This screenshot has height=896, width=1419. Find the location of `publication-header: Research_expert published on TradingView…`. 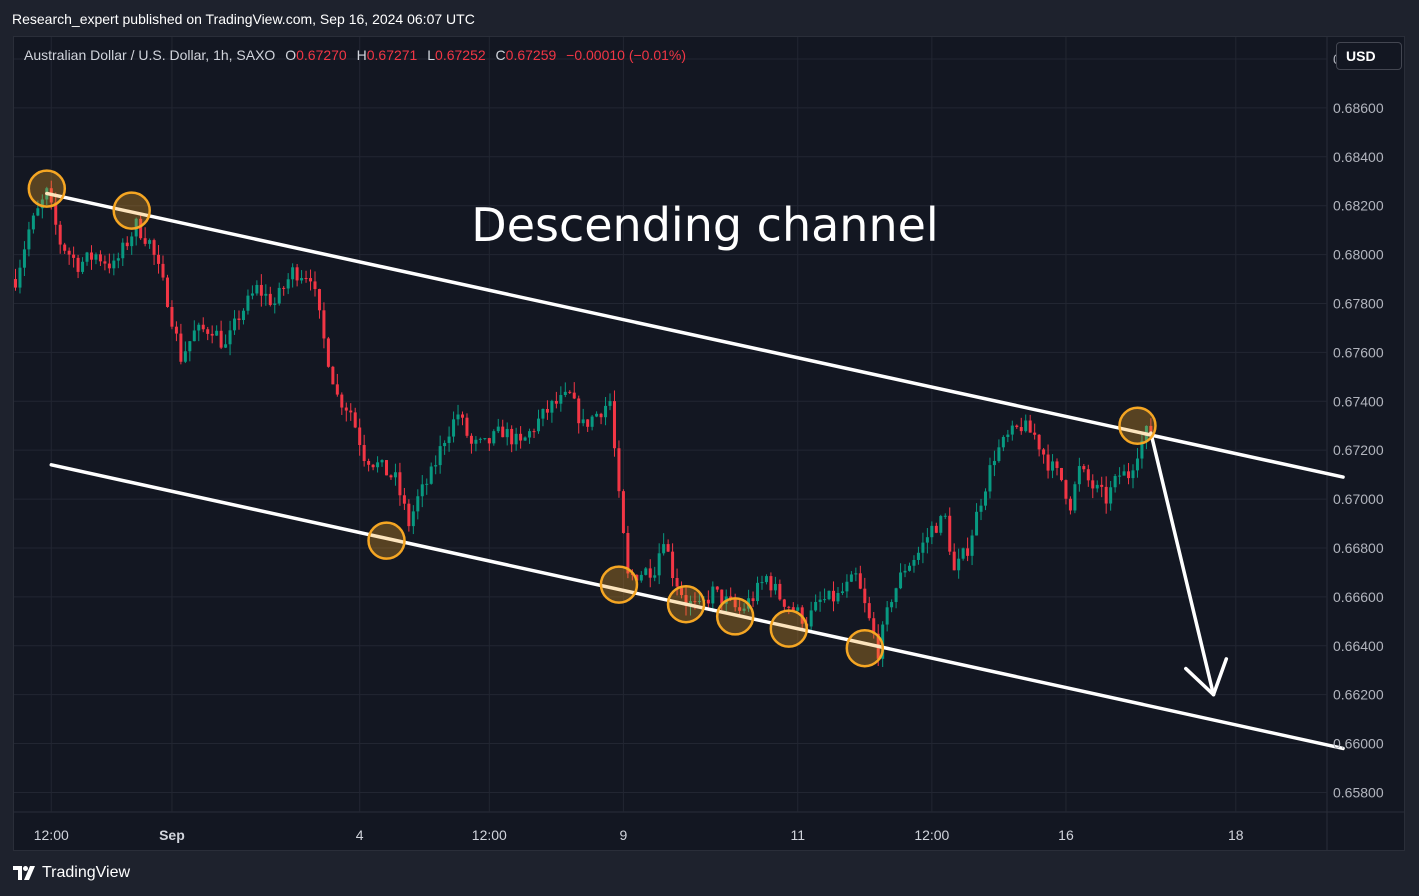

publication-header: Research_expert published on TradingView… is located at coordinates (709, 18).